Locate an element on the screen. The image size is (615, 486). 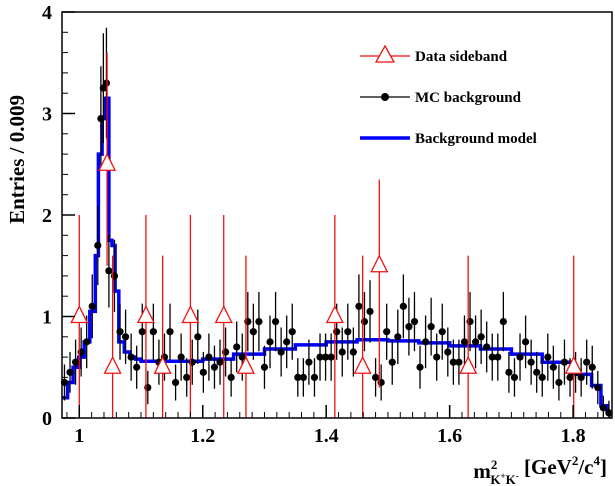
y-axis-title: Entries / 0.009 is located at coordinates (17, 159).